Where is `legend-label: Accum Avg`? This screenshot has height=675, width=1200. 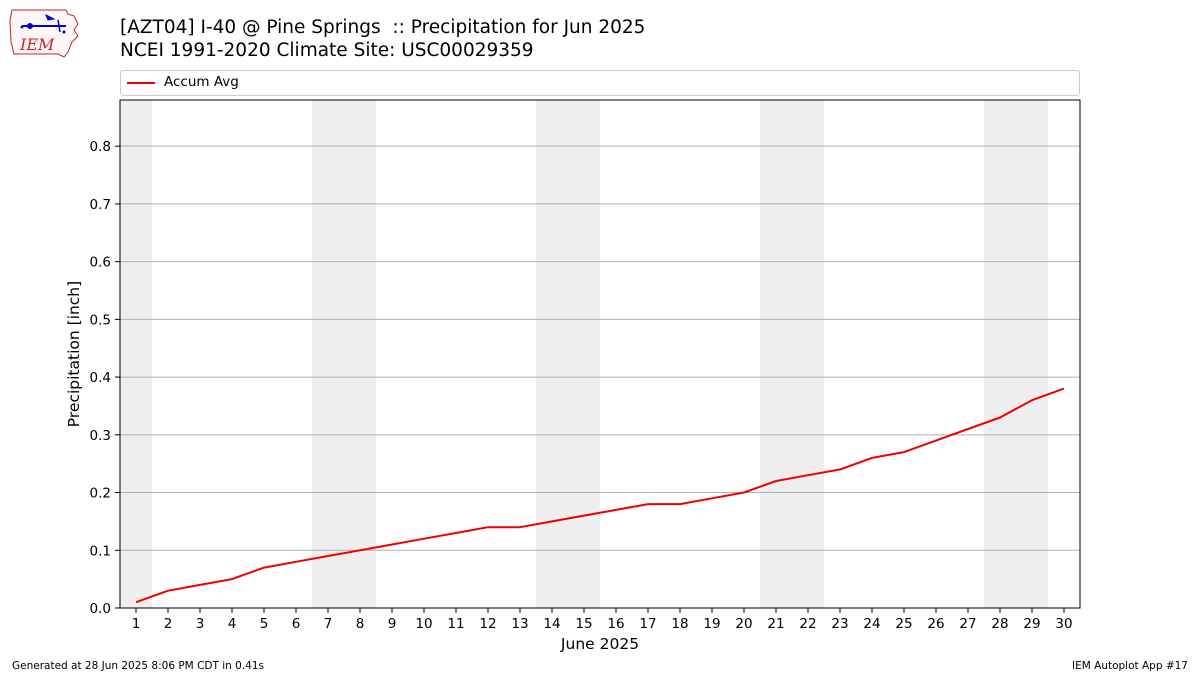
legend-label: Accum Avg is located at coordinates (201, 82).